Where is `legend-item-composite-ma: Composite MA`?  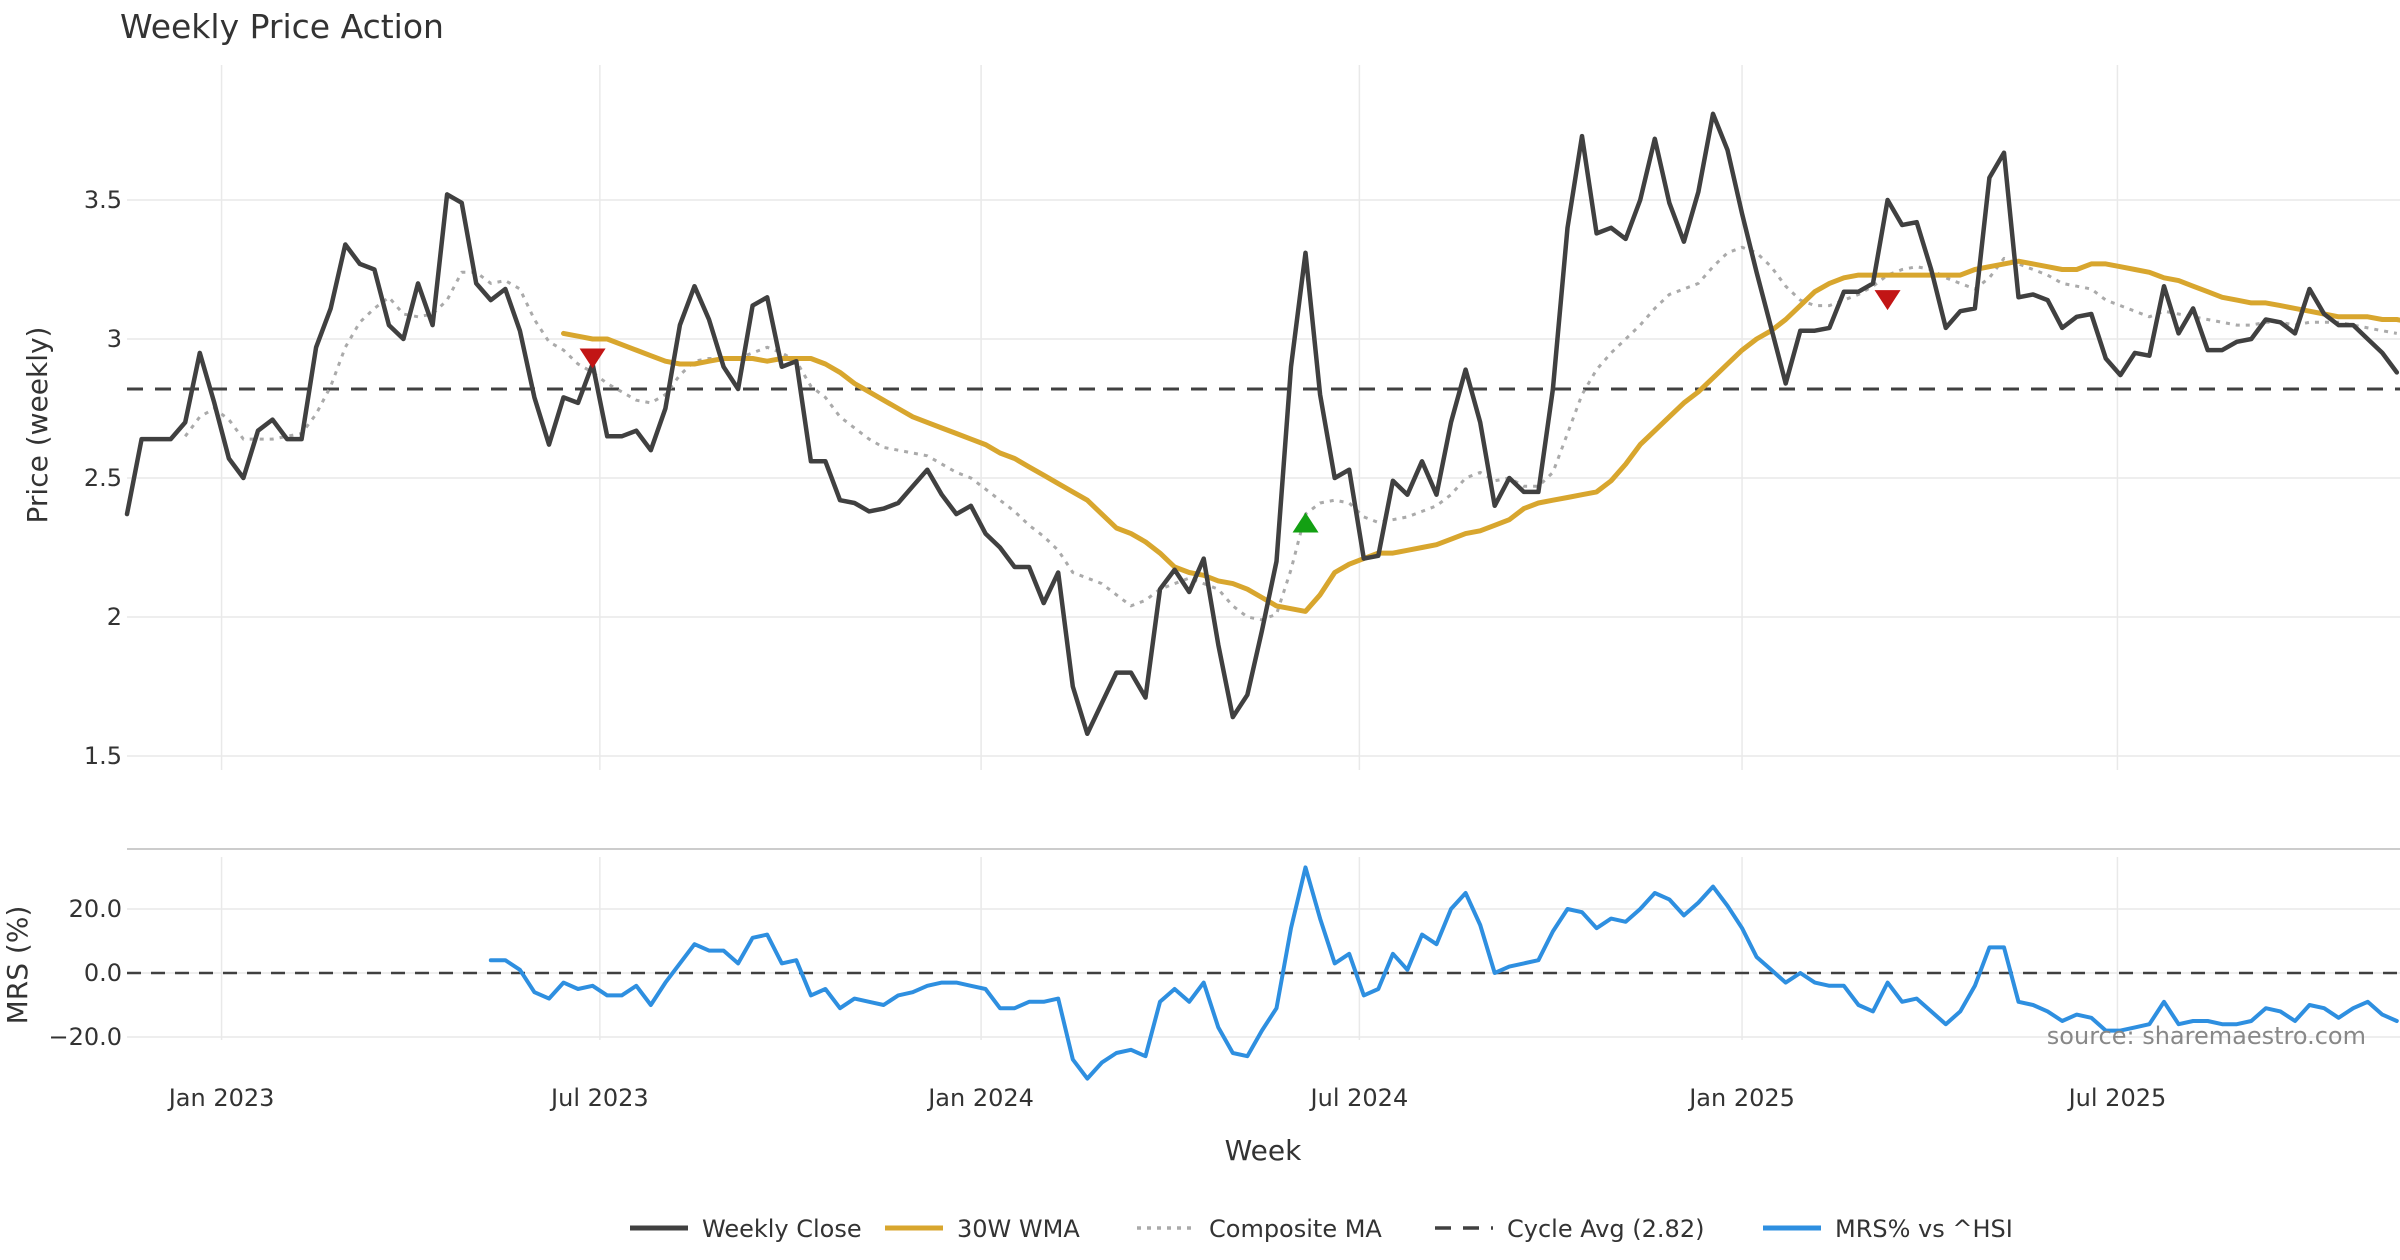 legend-item-composite-ma: Composite MA is located at coordinates (1259, 1229).